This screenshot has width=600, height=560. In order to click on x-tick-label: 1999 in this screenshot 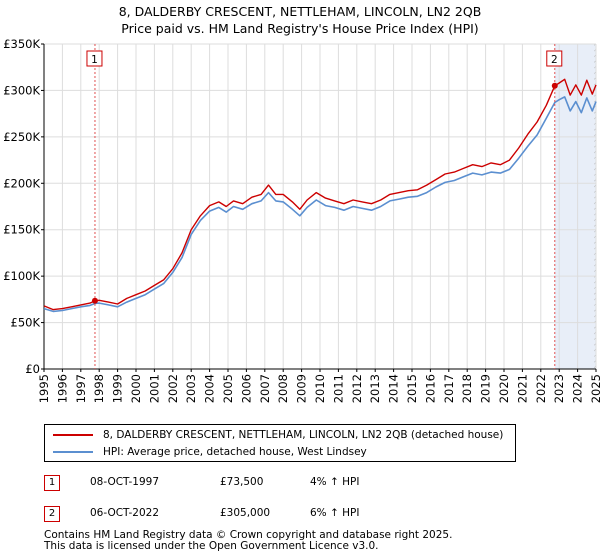, I will do `click(118, 388)`.